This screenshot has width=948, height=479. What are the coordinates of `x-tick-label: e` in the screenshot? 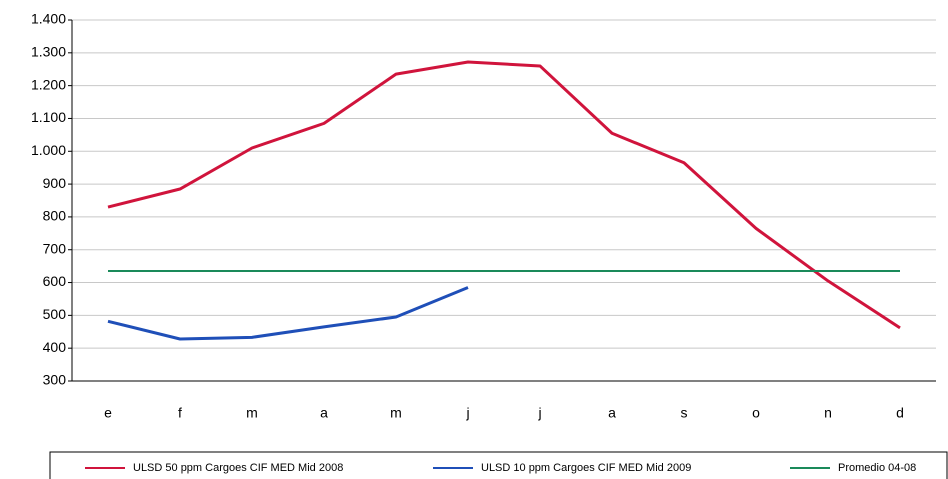 It's located at (108, 413).